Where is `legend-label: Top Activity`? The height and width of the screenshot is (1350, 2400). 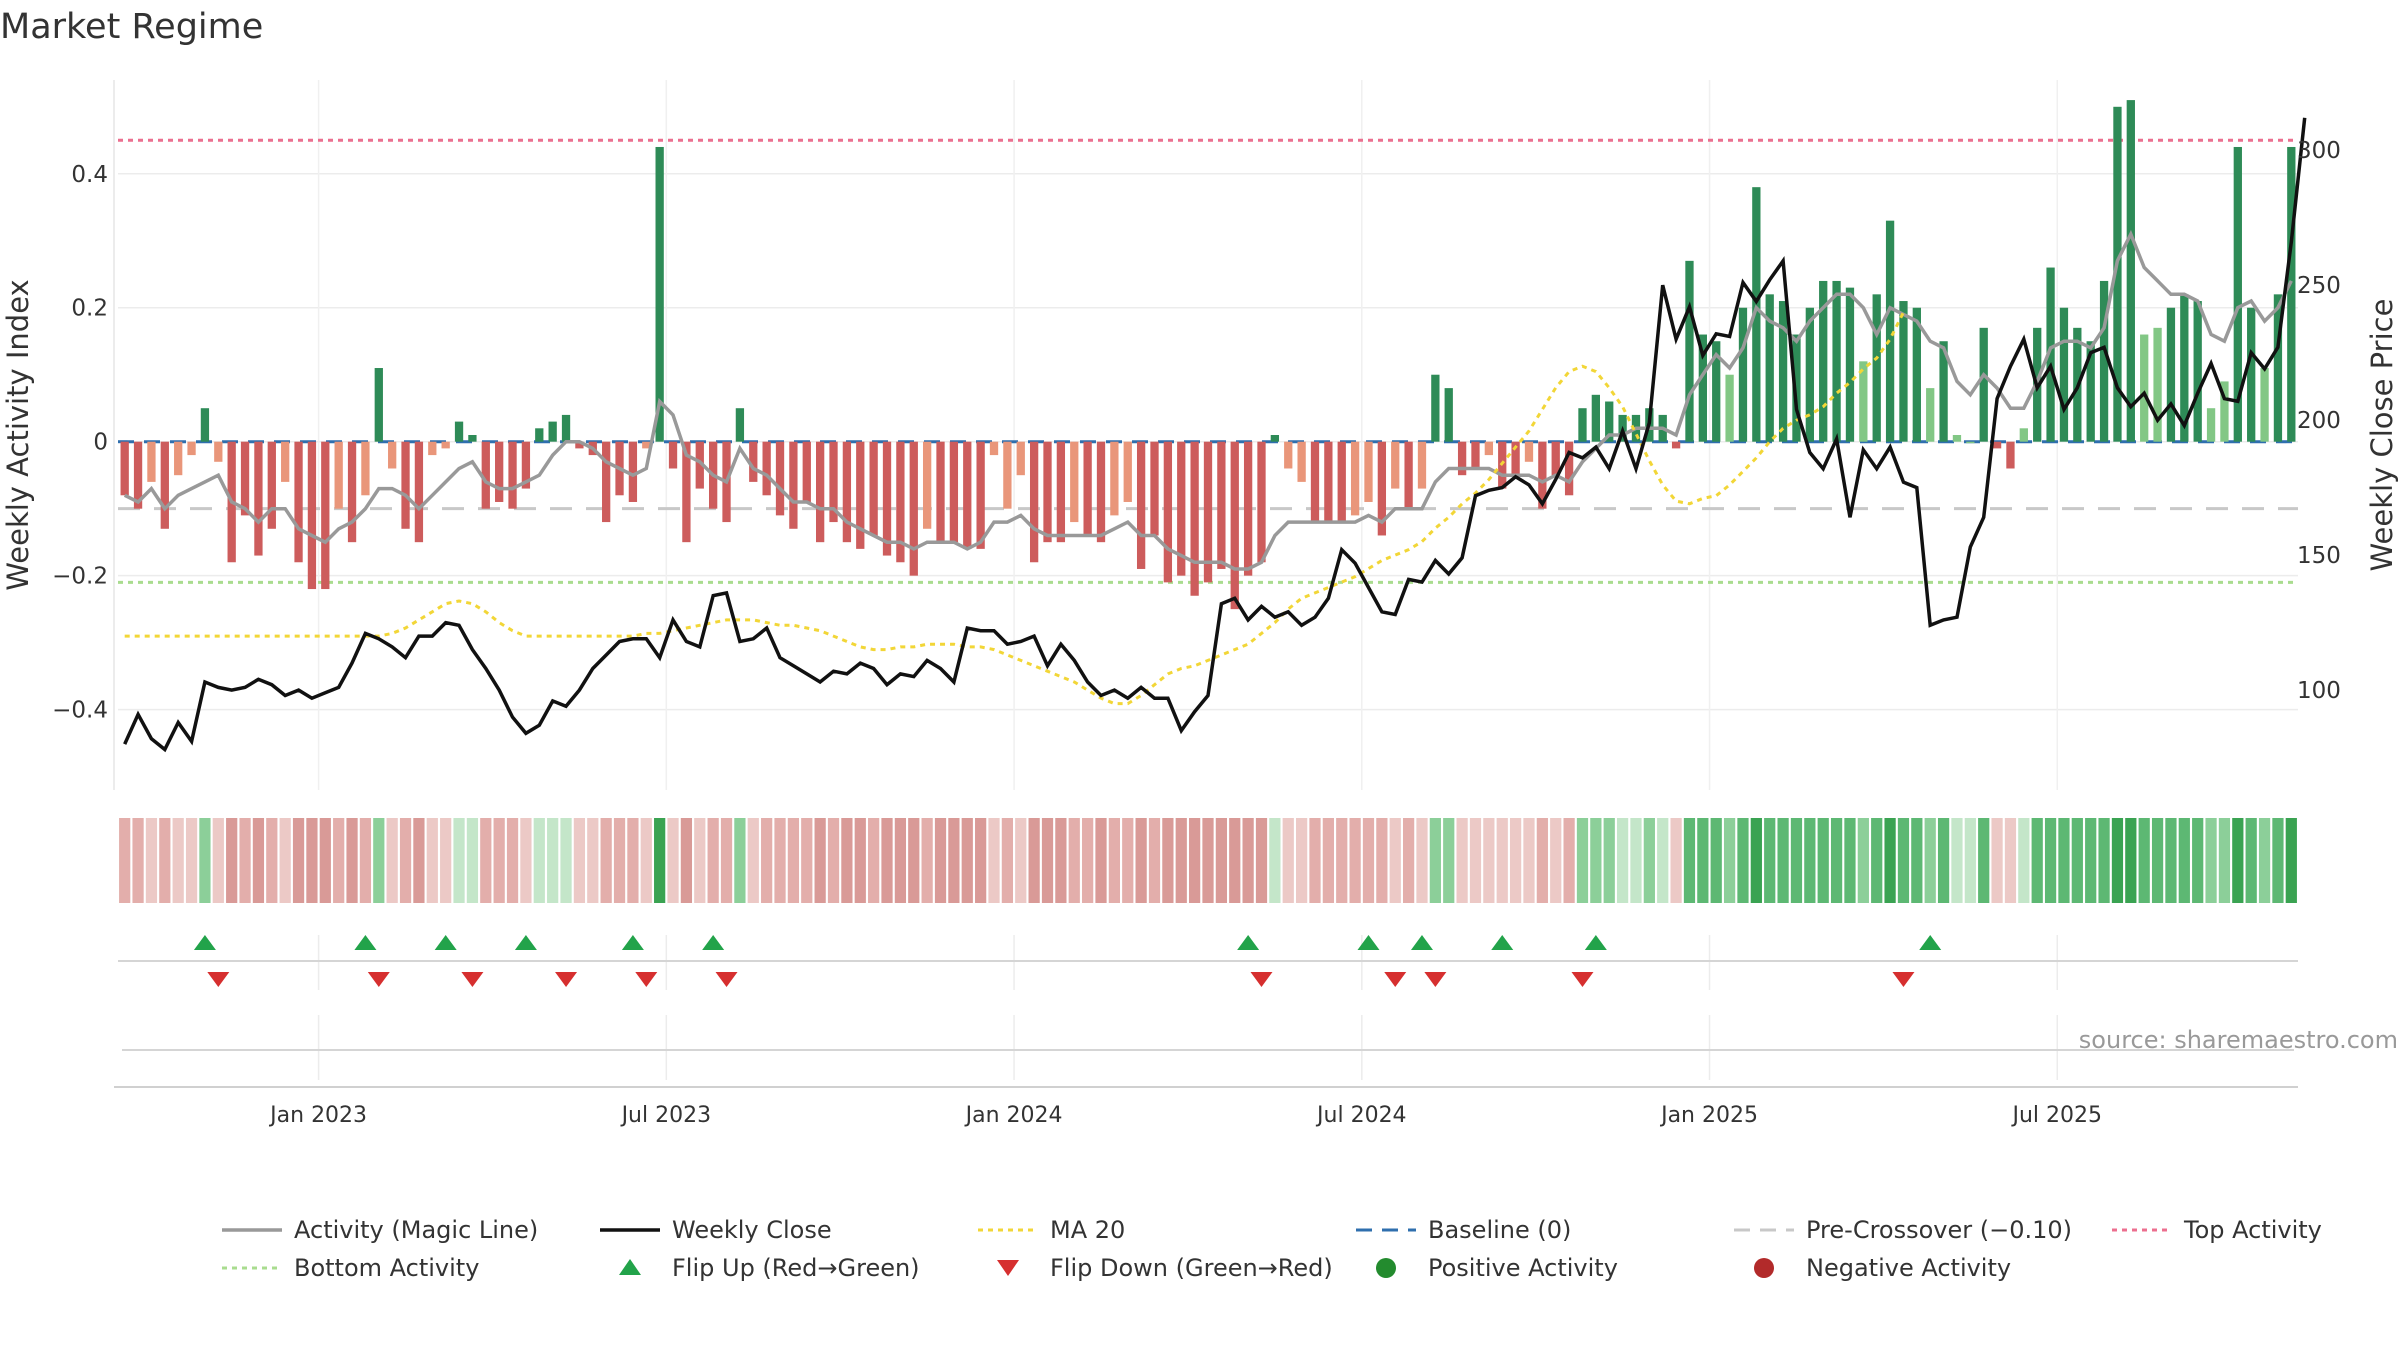
legend-label: Top Activity is located at coordinates (2252, 1230).